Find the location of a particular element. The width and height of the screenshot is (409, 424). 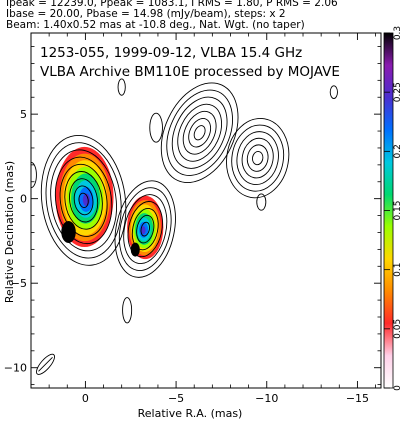

y-tick-label: −10 is located at coordinates (15, 368).